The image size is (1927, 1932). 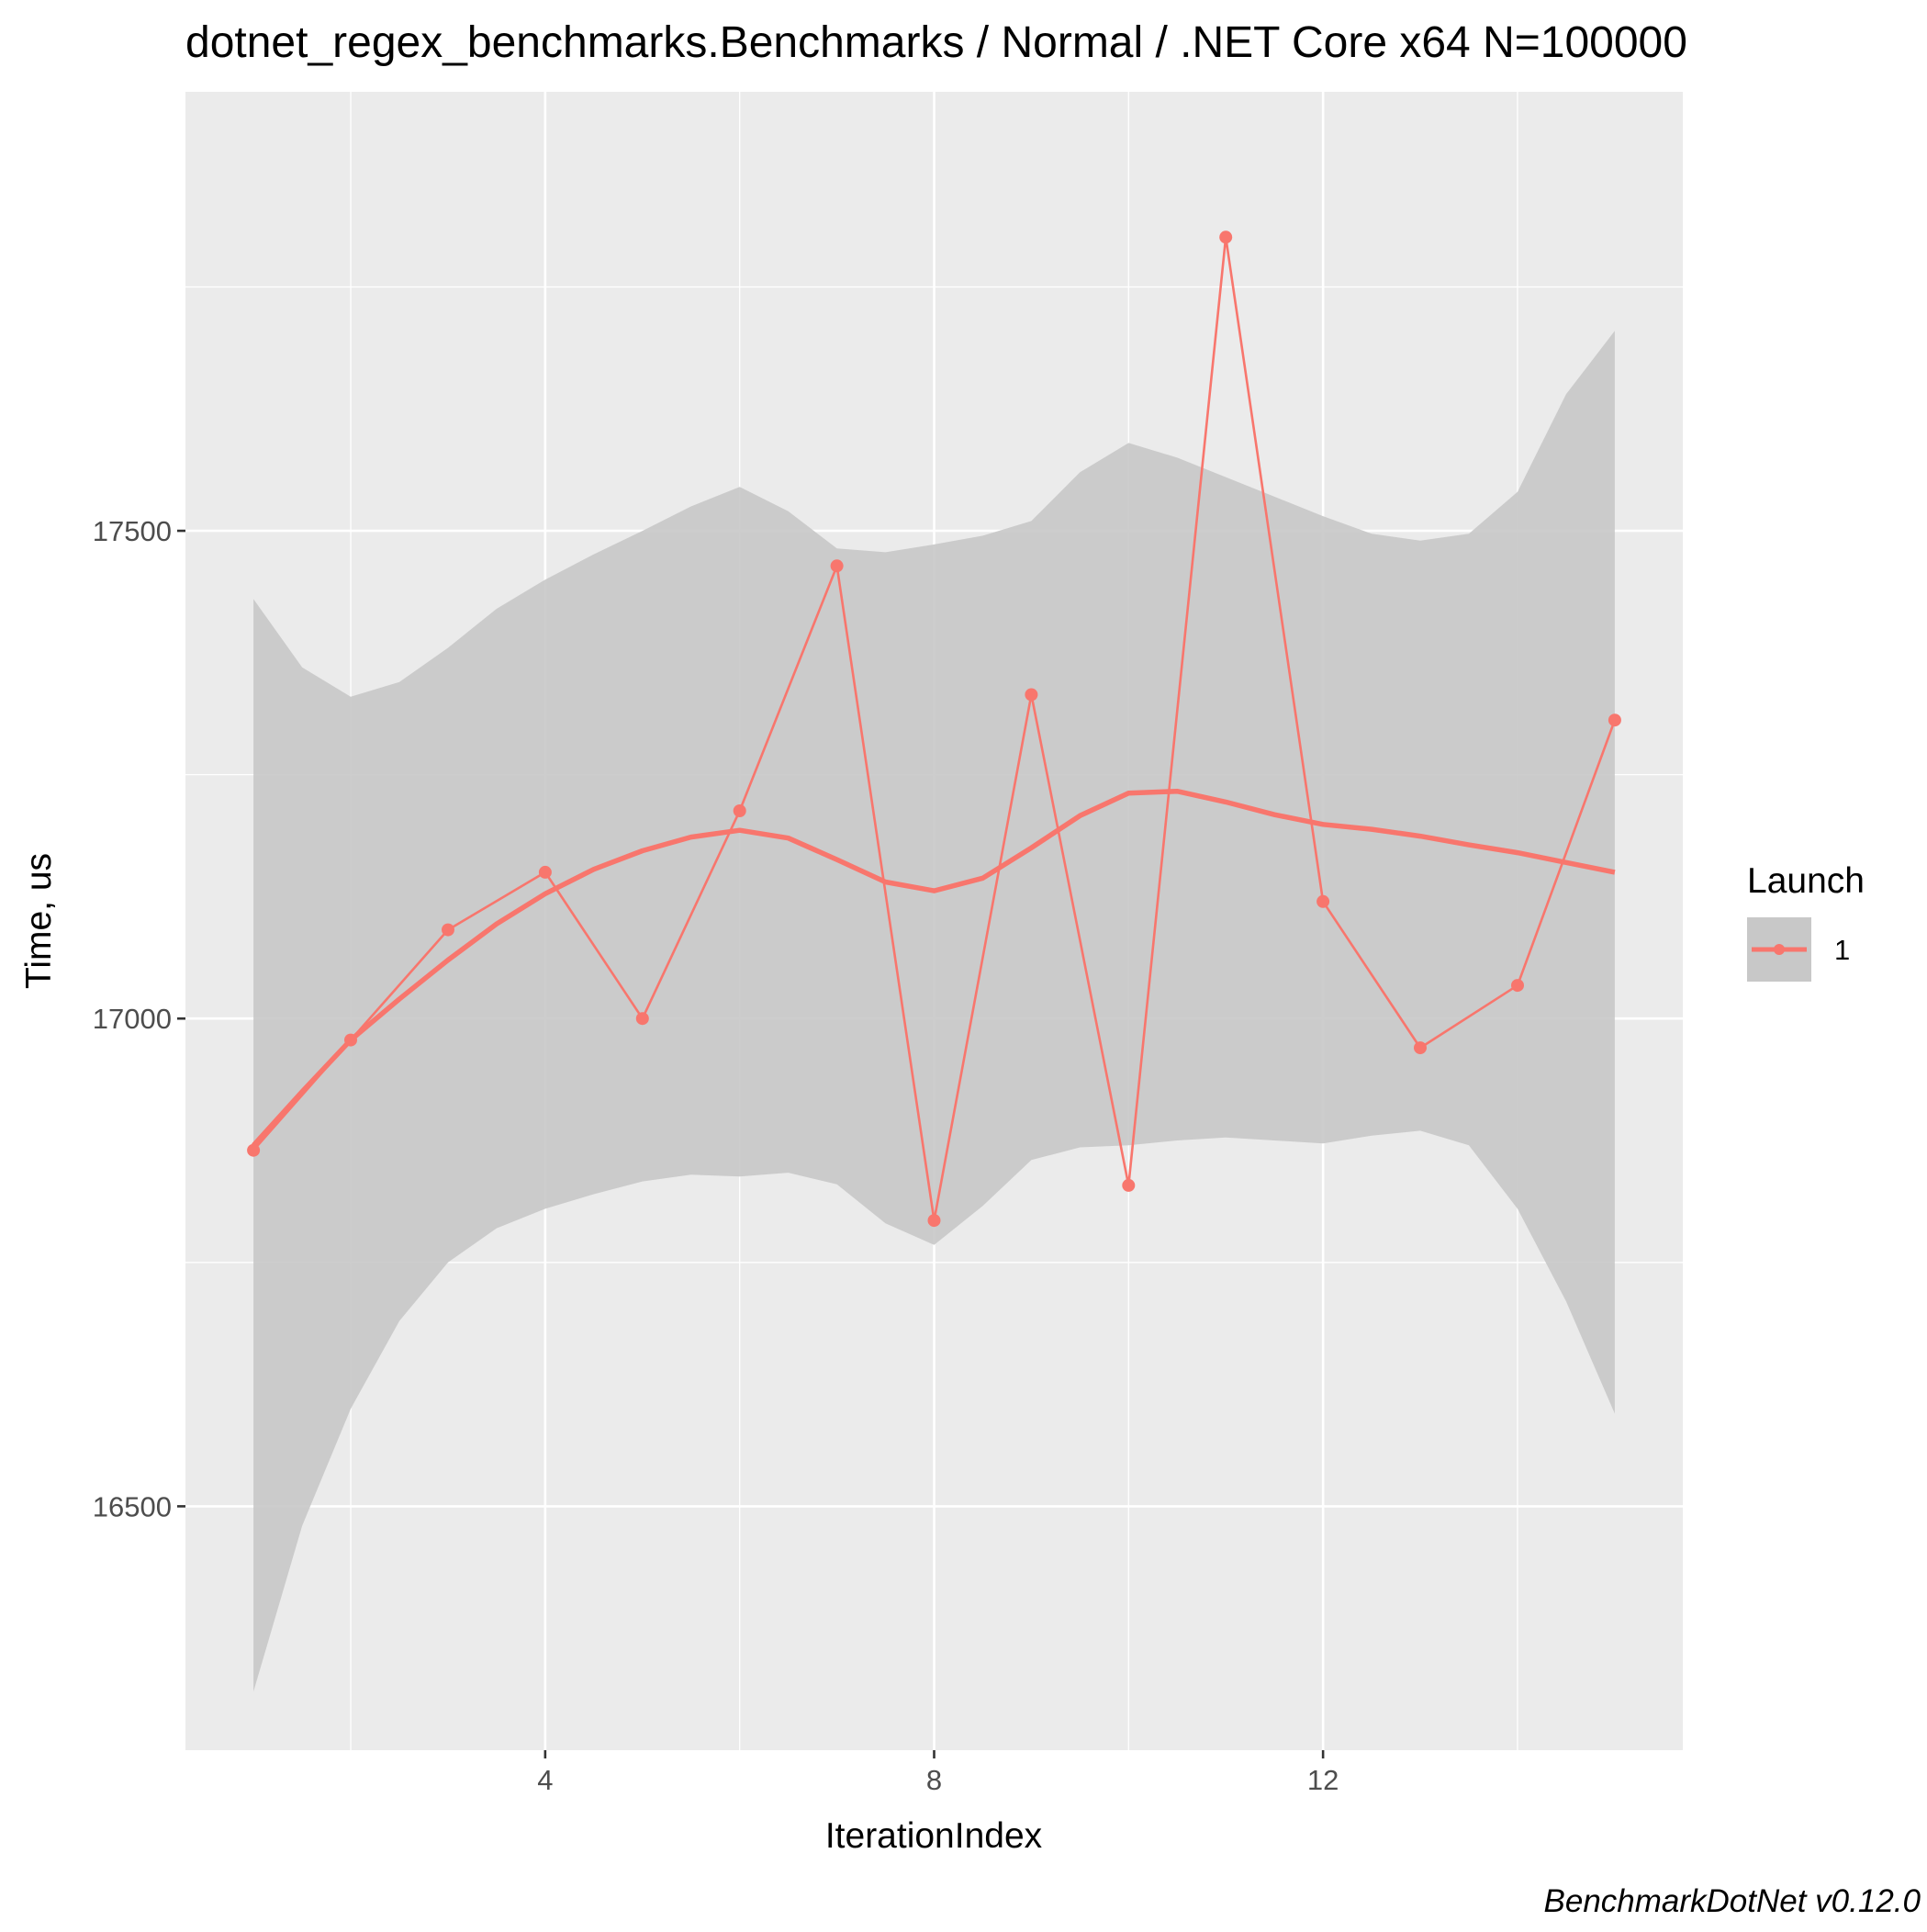 I want to click on x-tick-label: 4, so click(x=545, y=1780).